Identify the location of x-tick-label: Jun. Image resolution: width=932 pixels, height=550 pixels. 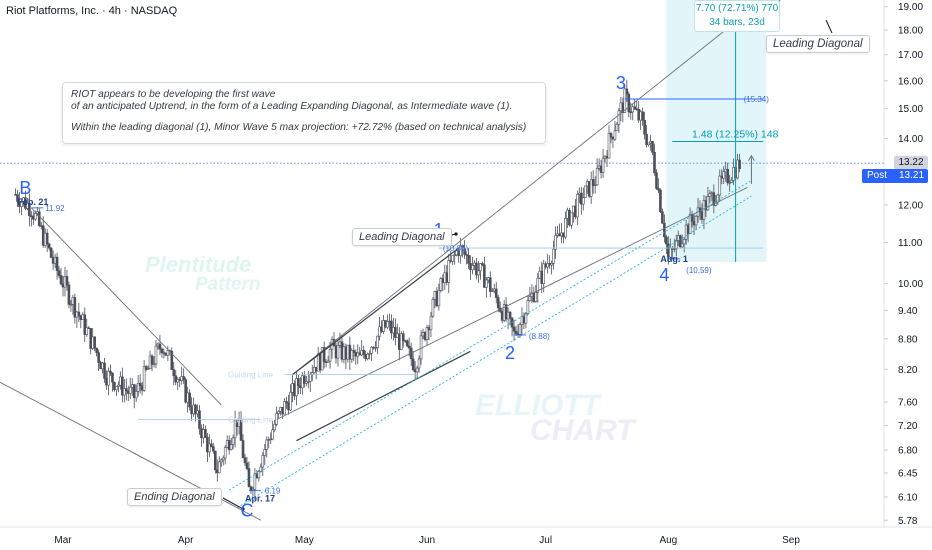
(427, 540).